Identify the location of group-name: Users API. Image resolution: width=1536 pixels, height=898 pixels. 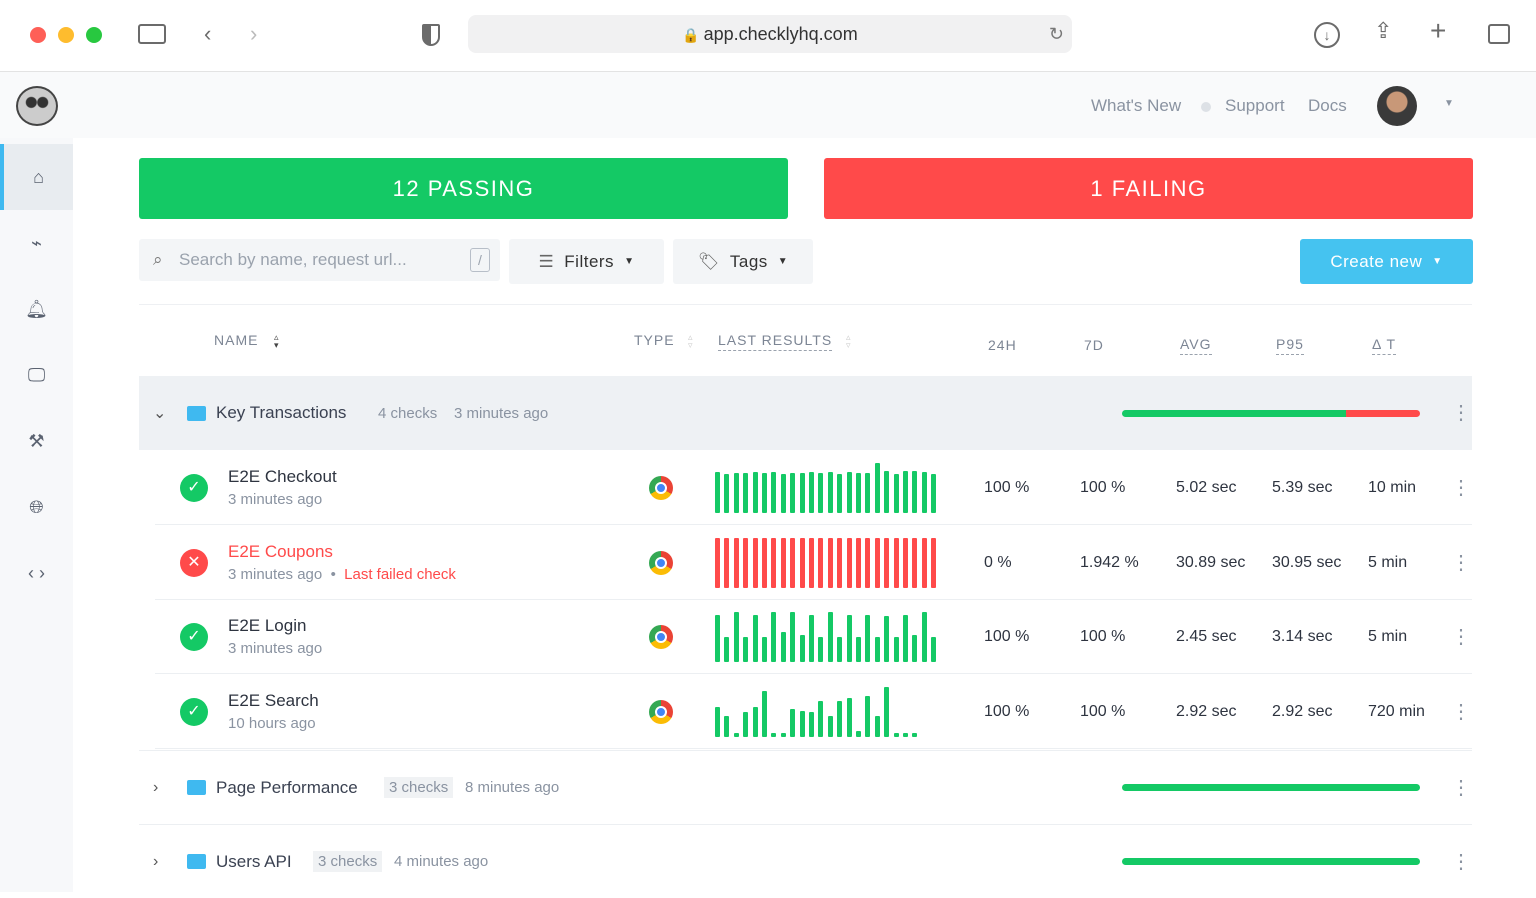
(254, 861).